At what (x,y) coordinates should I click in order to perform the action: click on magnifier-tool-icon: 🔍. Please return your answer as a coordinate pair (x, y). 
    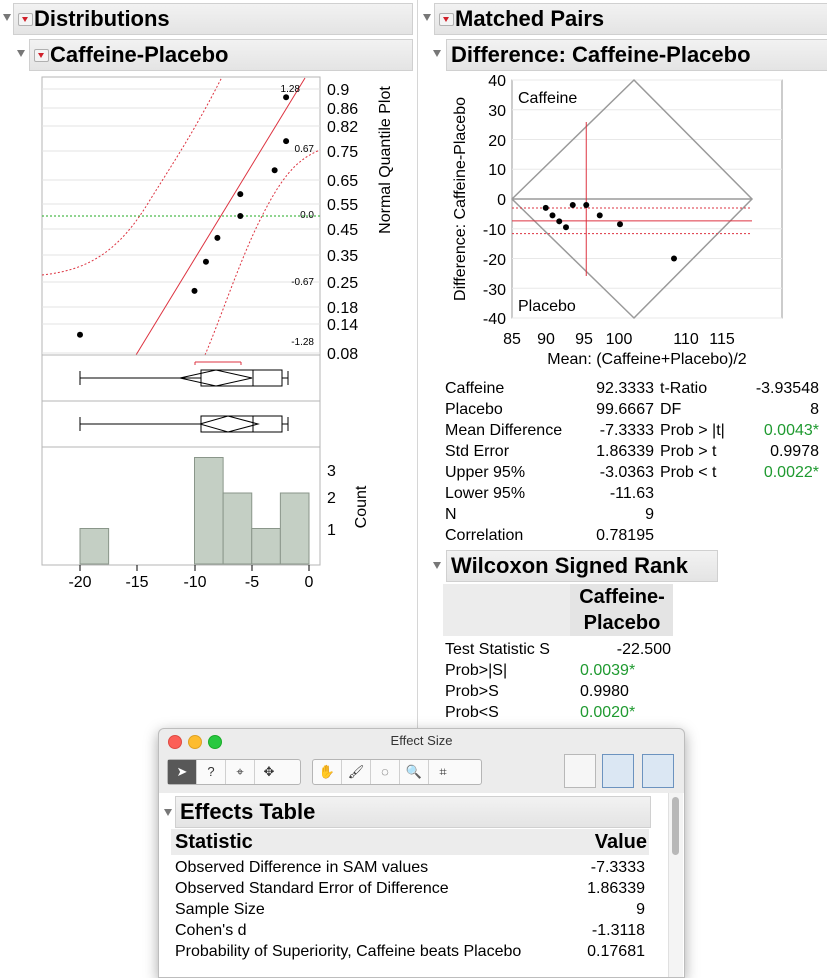
    Looking at the image, I should click on (414, 772).